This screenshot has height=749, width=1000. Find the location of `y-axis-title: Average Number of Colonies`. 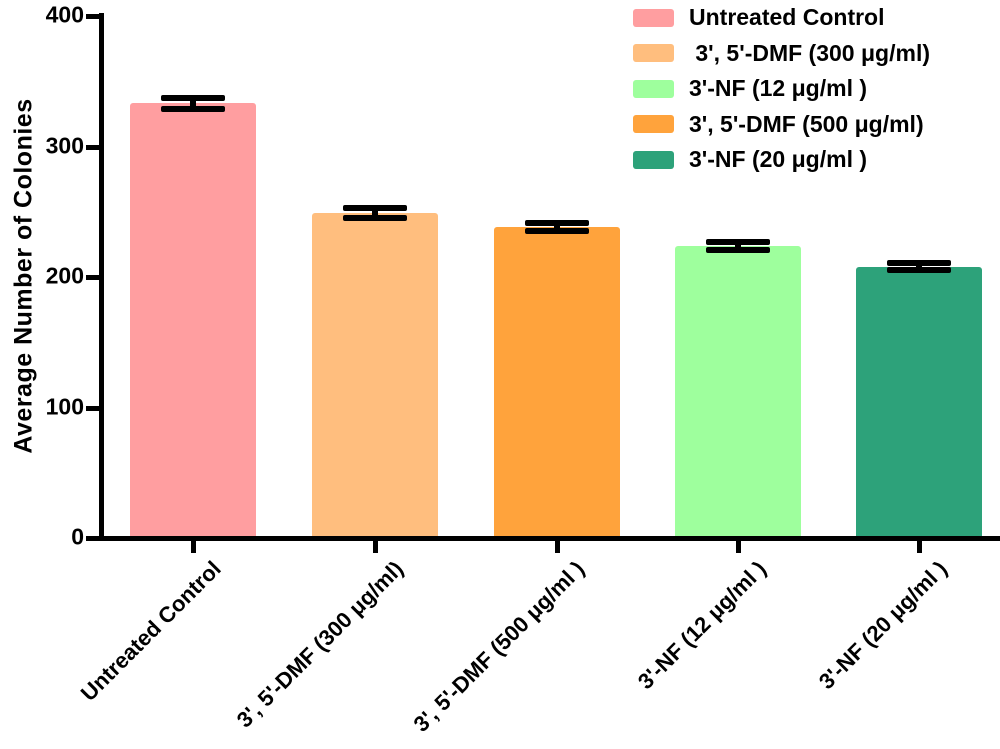

y-axis-title: Average Number of Colonies is located at coordinates (23, 276).